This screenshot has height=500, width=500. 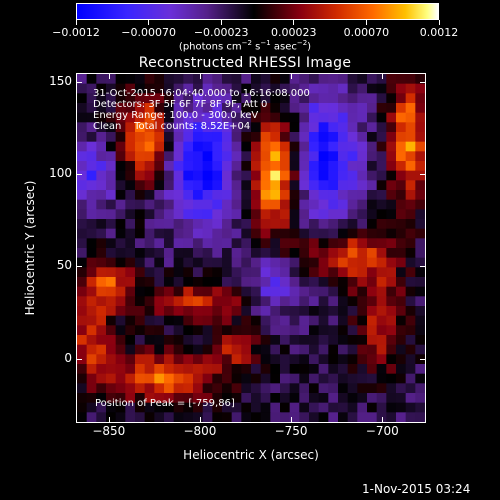 What do you see at coordinates (172, 126) in the screenshot?
I see `info-line-clean: Clean Total counts: 8.52E+04` at bounding box center [172, 126].